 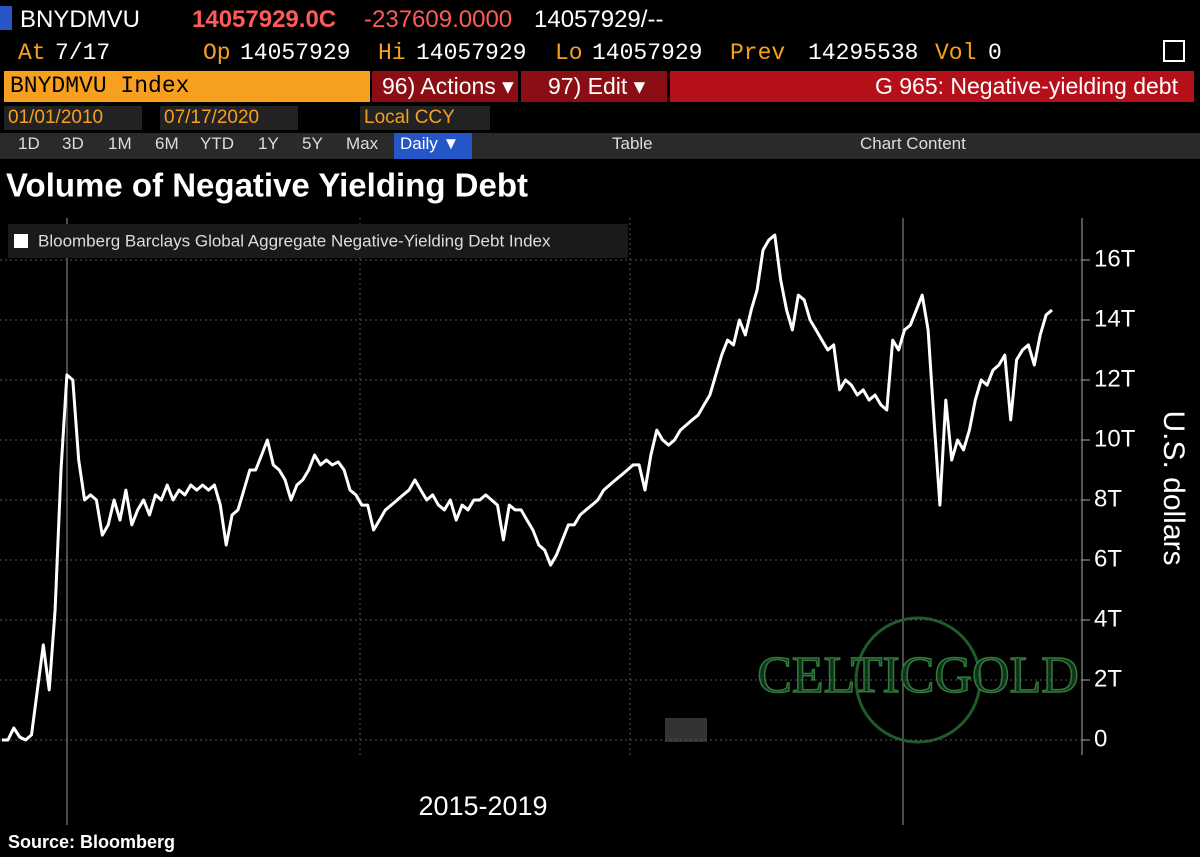 I want to click on y-axis-label: U.S. dollars, so click(x=1173, y=487).